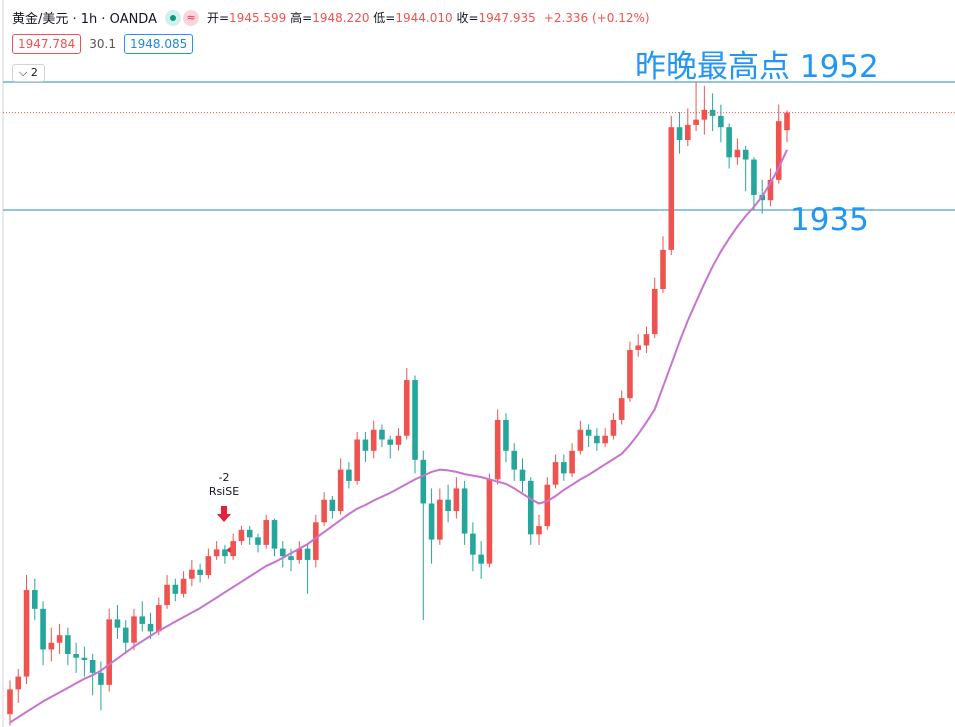 This screenshot has height=727, width=955. What do you see at coordinates (28, 73) in the screenshot?
I see `indicator-toggle: ⌵ 2` at bounding box center [28, 73].